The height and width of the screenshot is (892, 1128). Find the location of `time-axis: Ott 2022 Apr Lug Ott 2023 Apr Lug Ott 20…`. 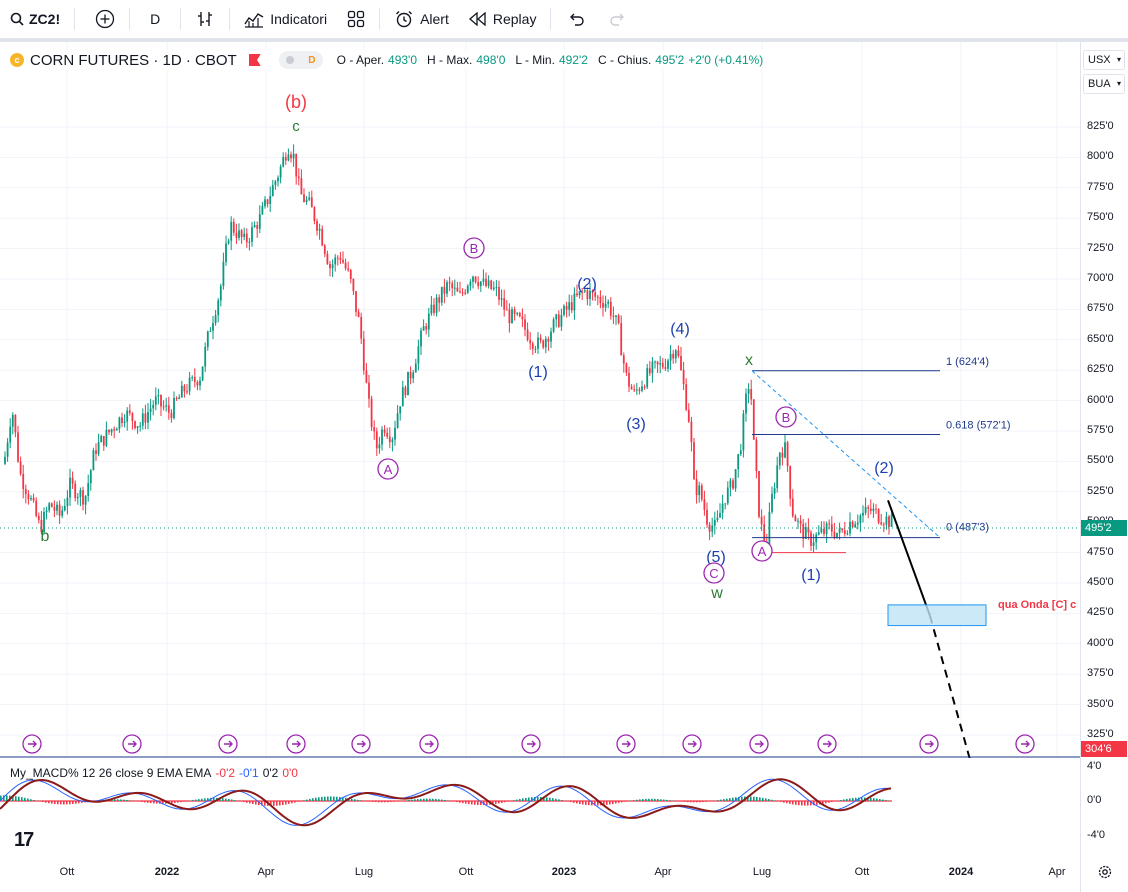

time-axis: Ott 2022 Apr Lug Ott 2023 Apr Lug Ott 20… is located at coordinates (540, 875).